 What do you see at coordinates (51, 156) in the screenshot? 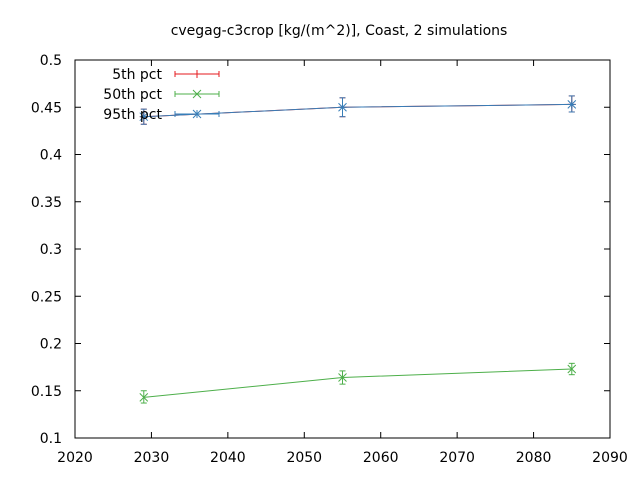
I see `y-tick-label: 0.4` at bounding box center [51, 156].